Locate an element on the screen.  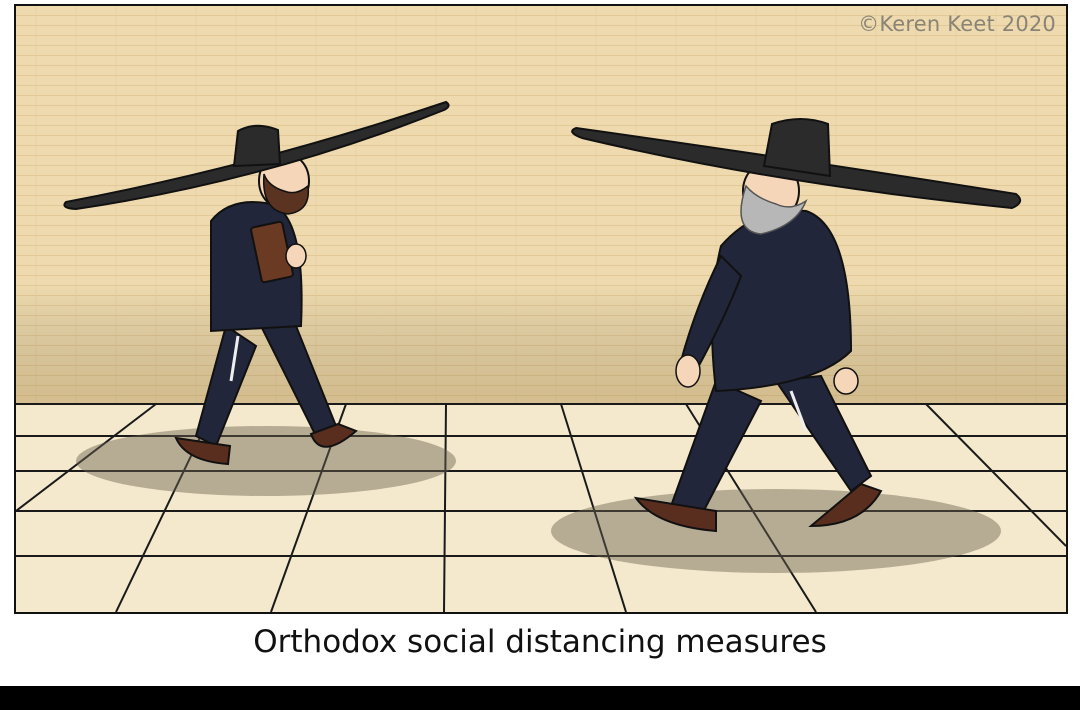
right-figure-shadow is located at coordinates (776, 531).